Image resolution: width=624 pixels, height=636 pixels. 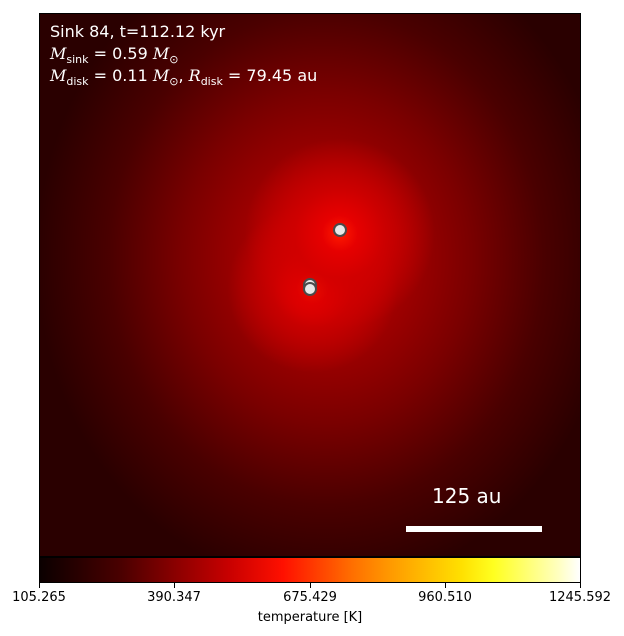 What do you see at coordinates (77, 60) in the screenshot?
I see `sink-mass-subscript: sink` at bounding box center [77, 60].